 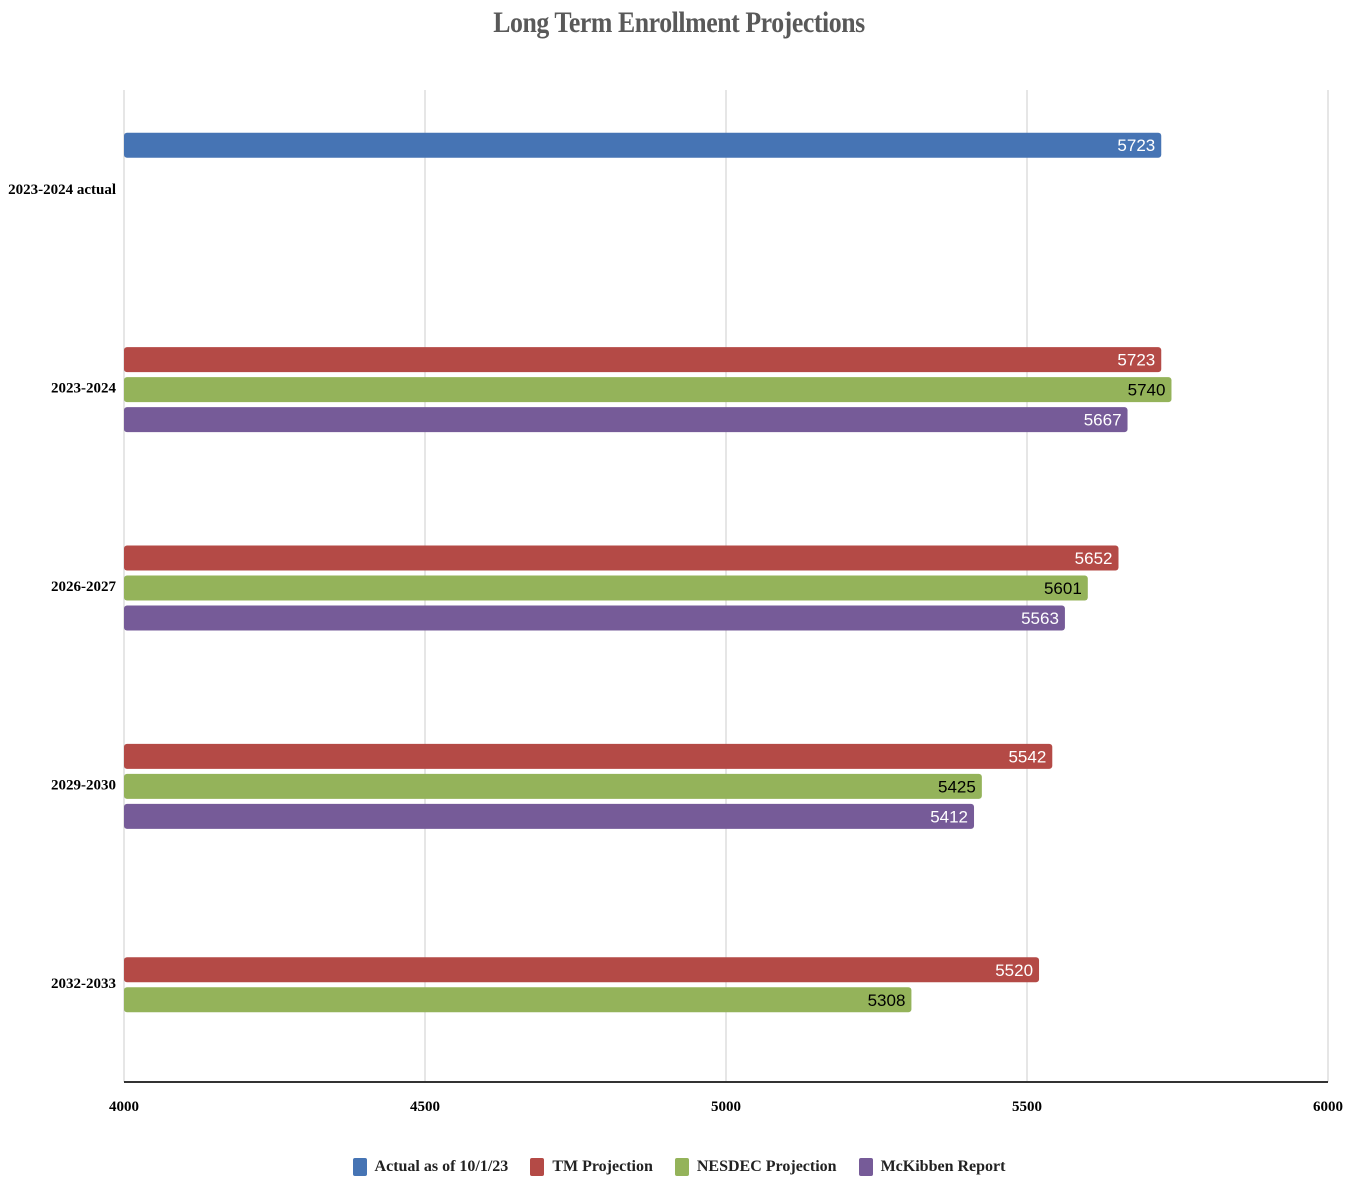 I want to click on bar-value-label: 5652, so click(x=1094, y=558).